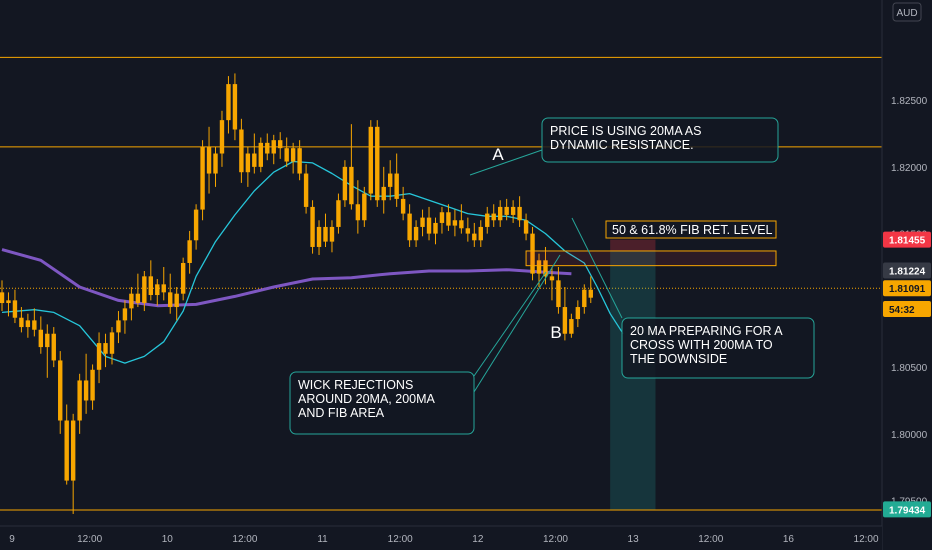 This screenshot has width=932, height=550. Describe the element at coordinates (907, 241) in the screenshot. I see `price-tag-label: 1.81455` at that location.